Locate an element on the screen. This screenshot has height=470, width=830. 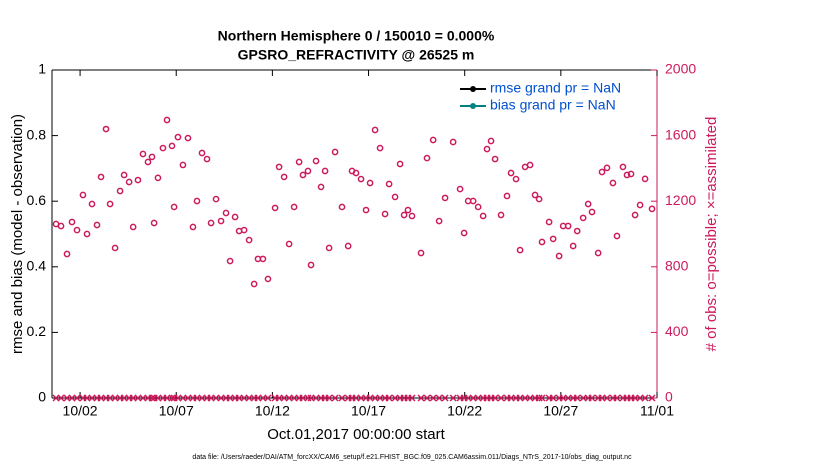
x-tick-label: 10/17 is located at coordinates (368, 411).